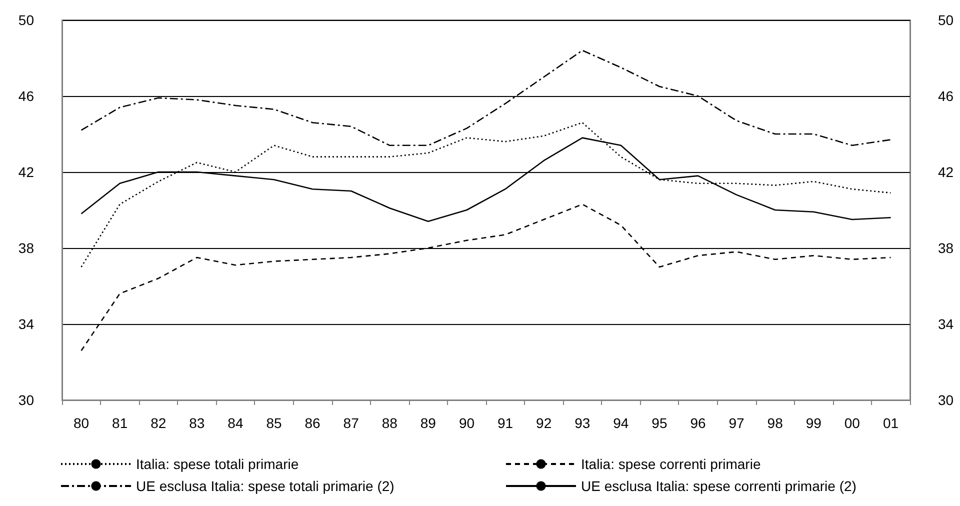  Describe the element at coordinates (736, 423) in the screenshot. I see `x-tick-label: 97` at that location.